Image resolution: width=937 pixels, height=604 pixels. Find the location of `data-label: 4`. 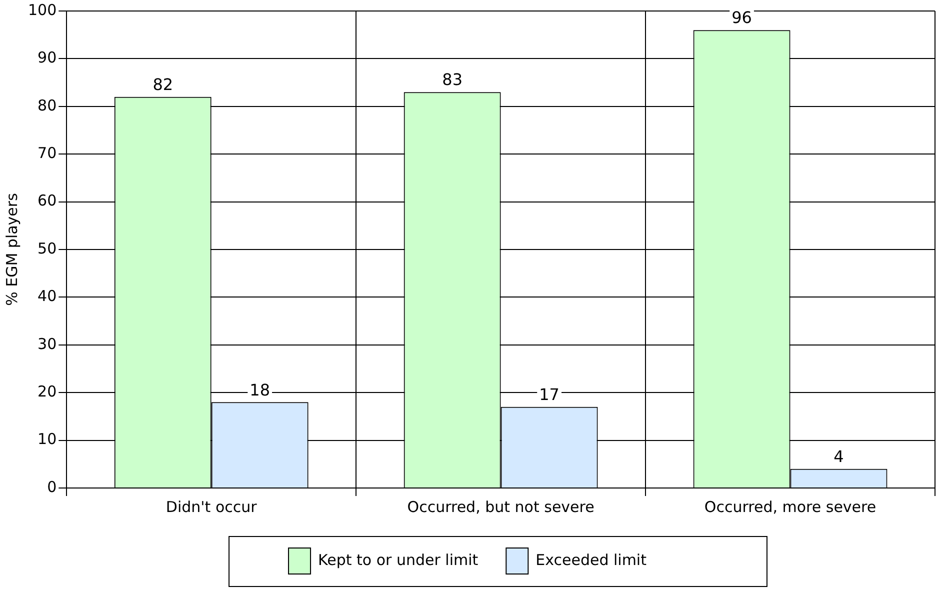

data-label: 4 is located at coordinates (839, 456).